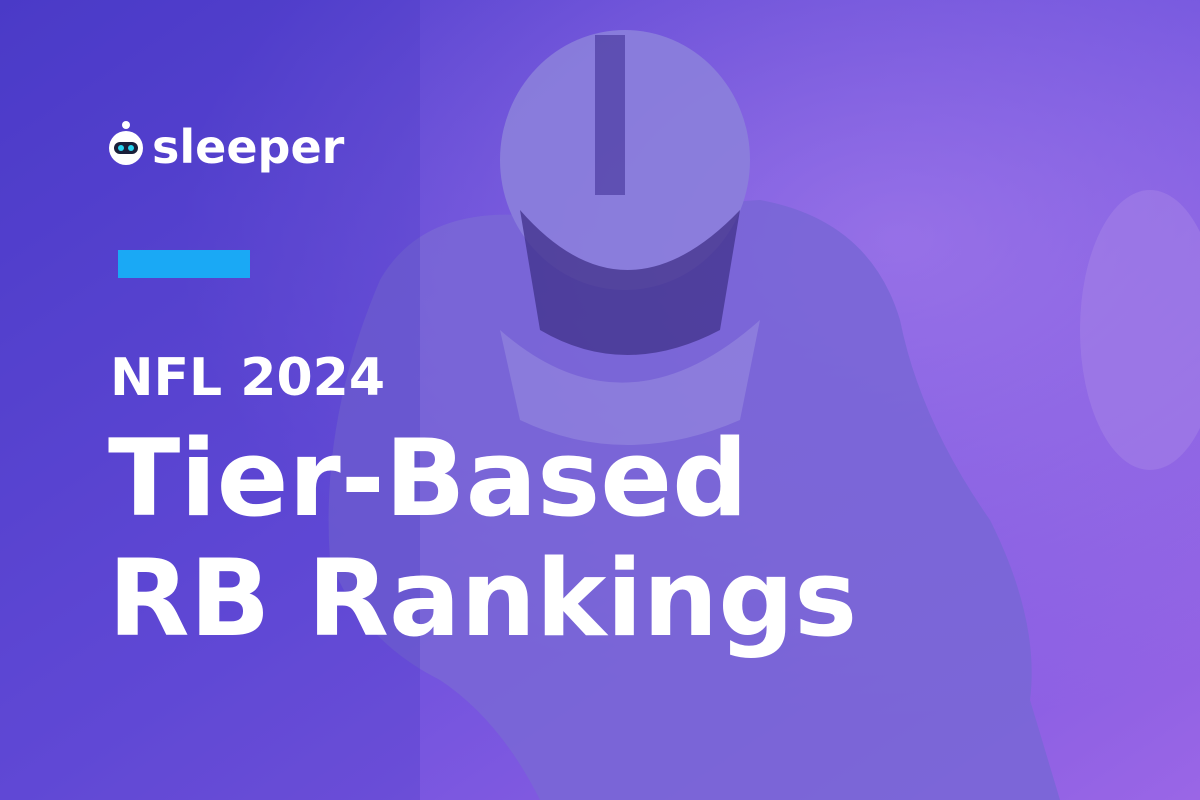  I want to click on logo-icon, so click(126, 143).